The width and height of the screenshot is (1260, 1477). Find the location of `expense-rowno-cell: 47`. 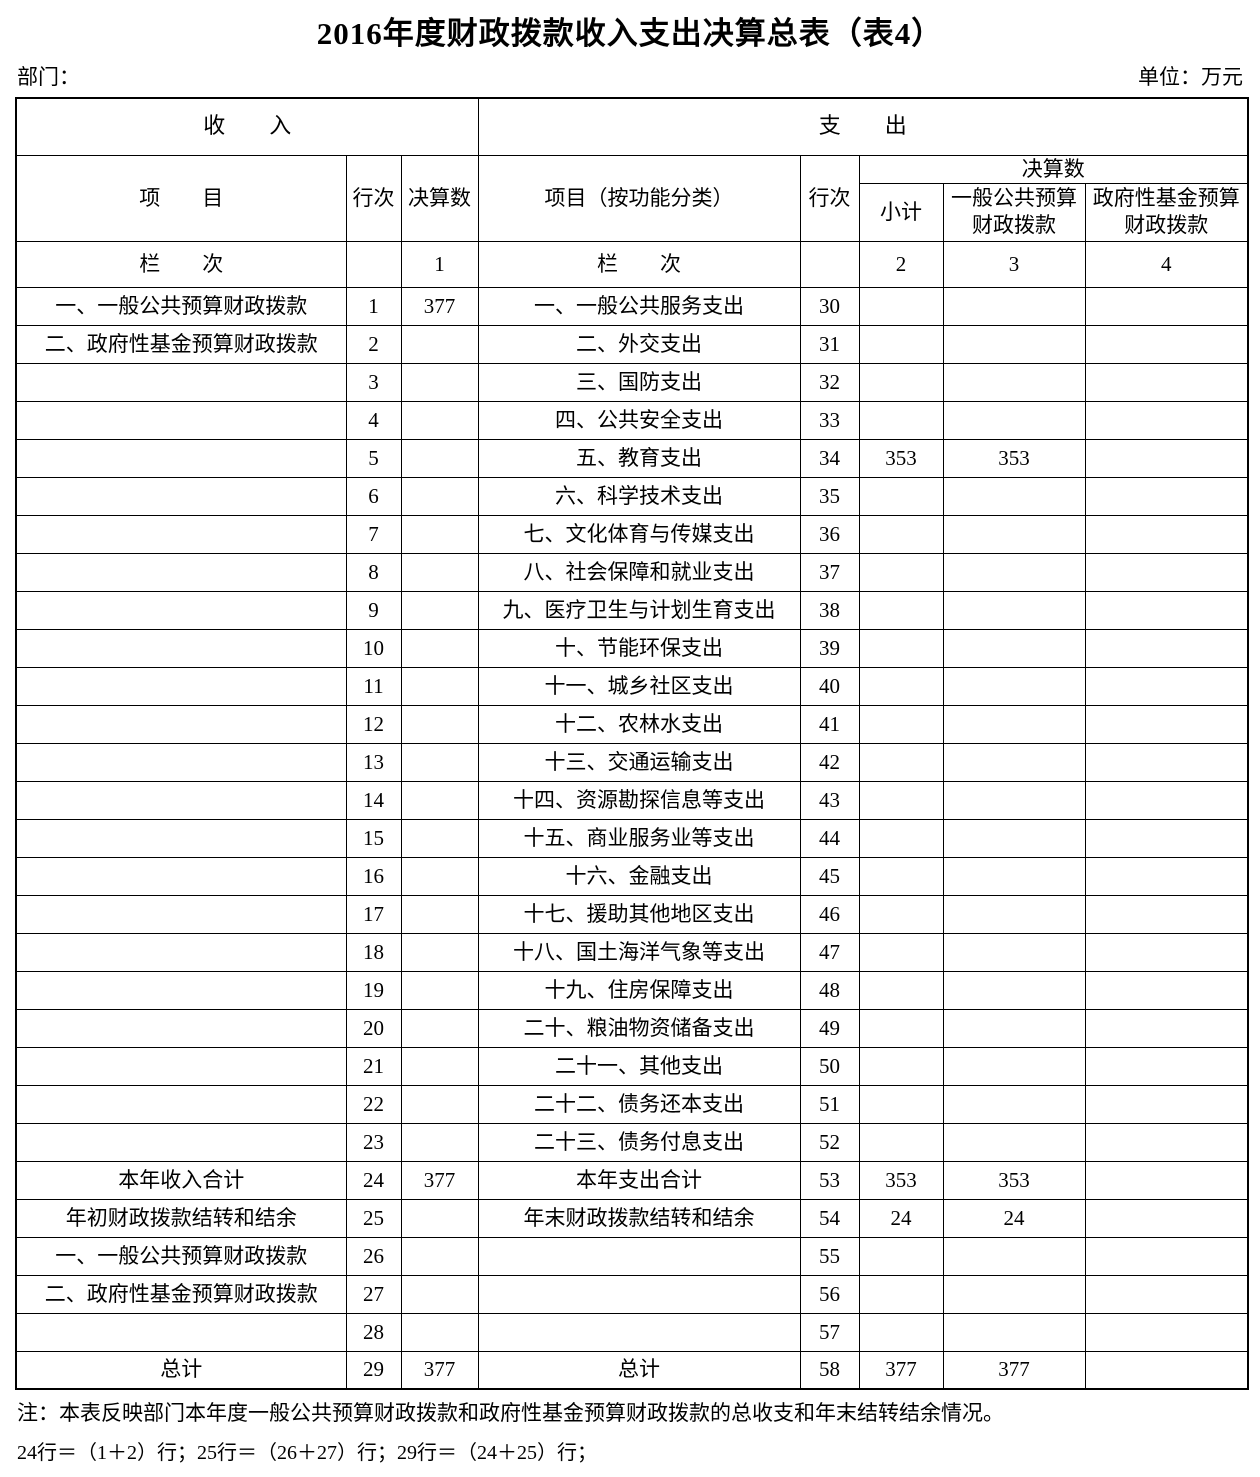

expense-rowno-cell: 47 is located at coordinates (829, 952).